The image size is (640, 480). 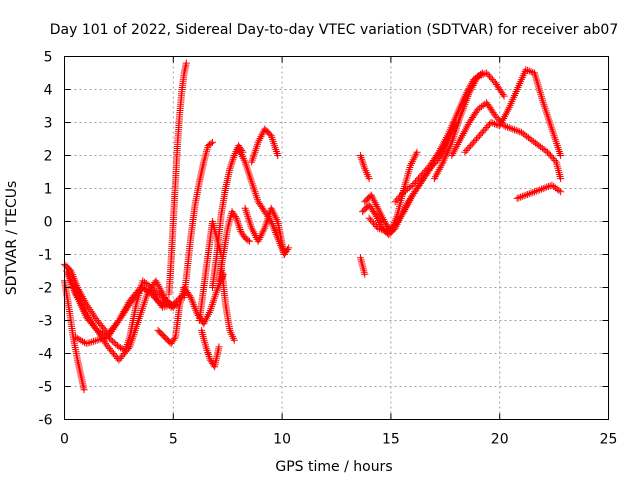 I want to click on y-tick-label: 5, so click(x=48, y=58).